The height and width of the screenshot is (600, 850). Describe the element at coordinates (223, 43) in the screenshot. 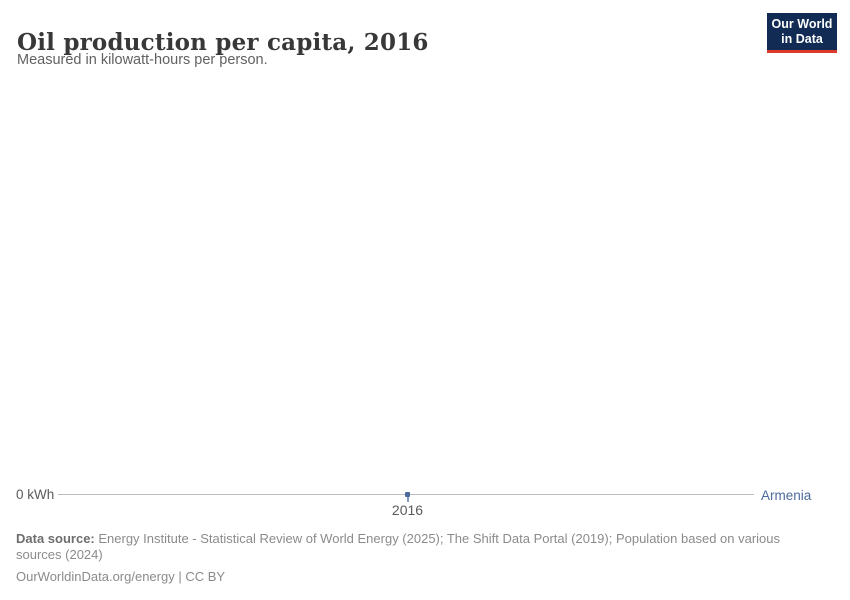

I see `page-title: Oil production per capita, 2016` at that location.